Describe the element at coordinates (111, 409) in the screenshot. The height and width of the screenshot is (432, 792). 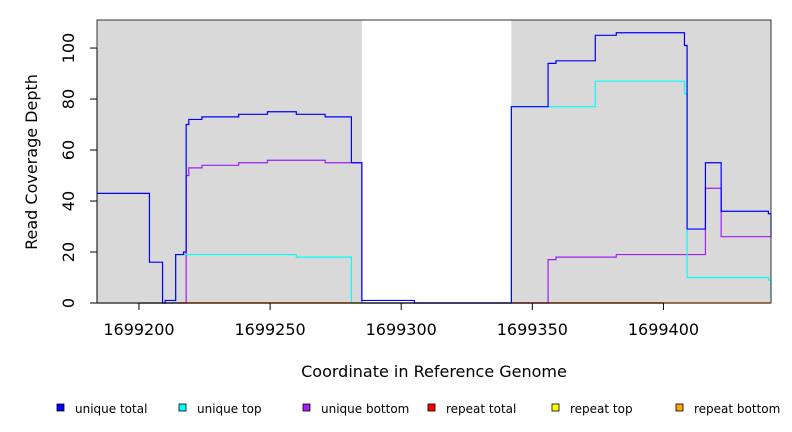
I see `legend-label: unique total` at that location.